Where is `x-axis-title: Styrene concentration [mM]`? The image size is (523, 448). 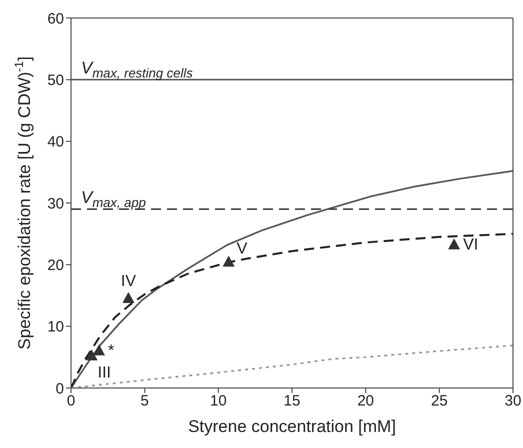
x-axis-title: Styrene concentration [mM] is located at coordinates (292, 426).